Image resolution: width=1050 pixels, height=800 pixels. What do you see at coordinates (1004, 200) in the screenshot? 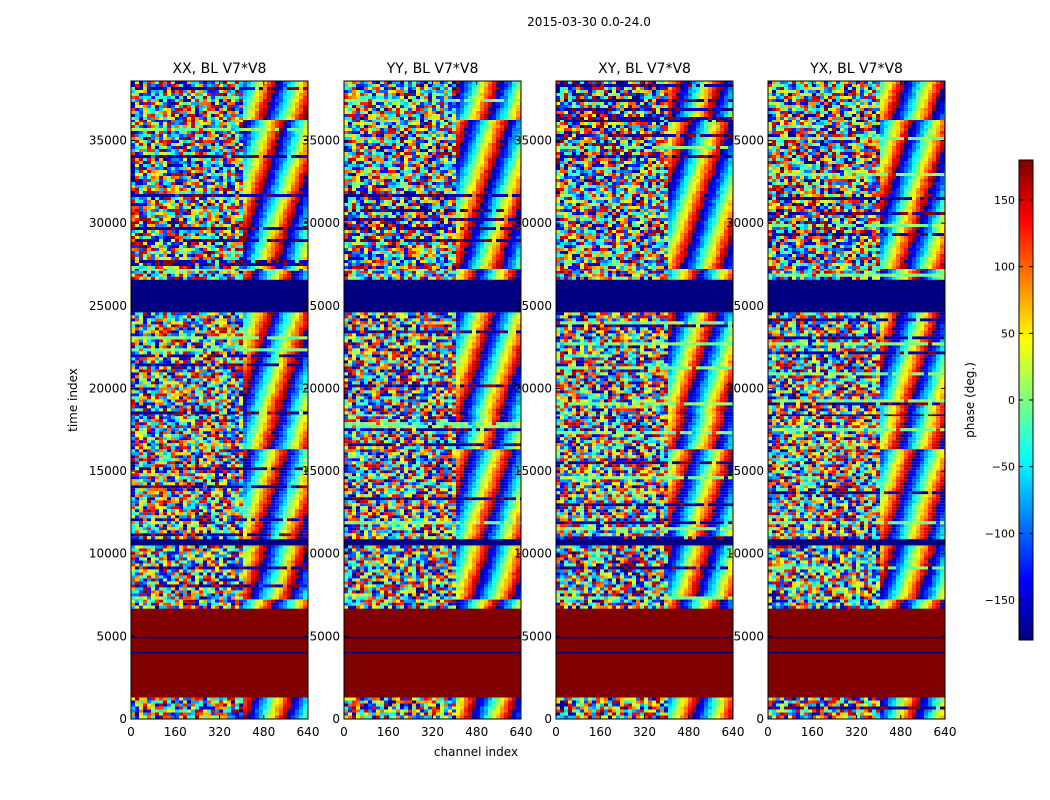
I see `colorbar-tick-label: 150` at bounding box center [1004, 200].